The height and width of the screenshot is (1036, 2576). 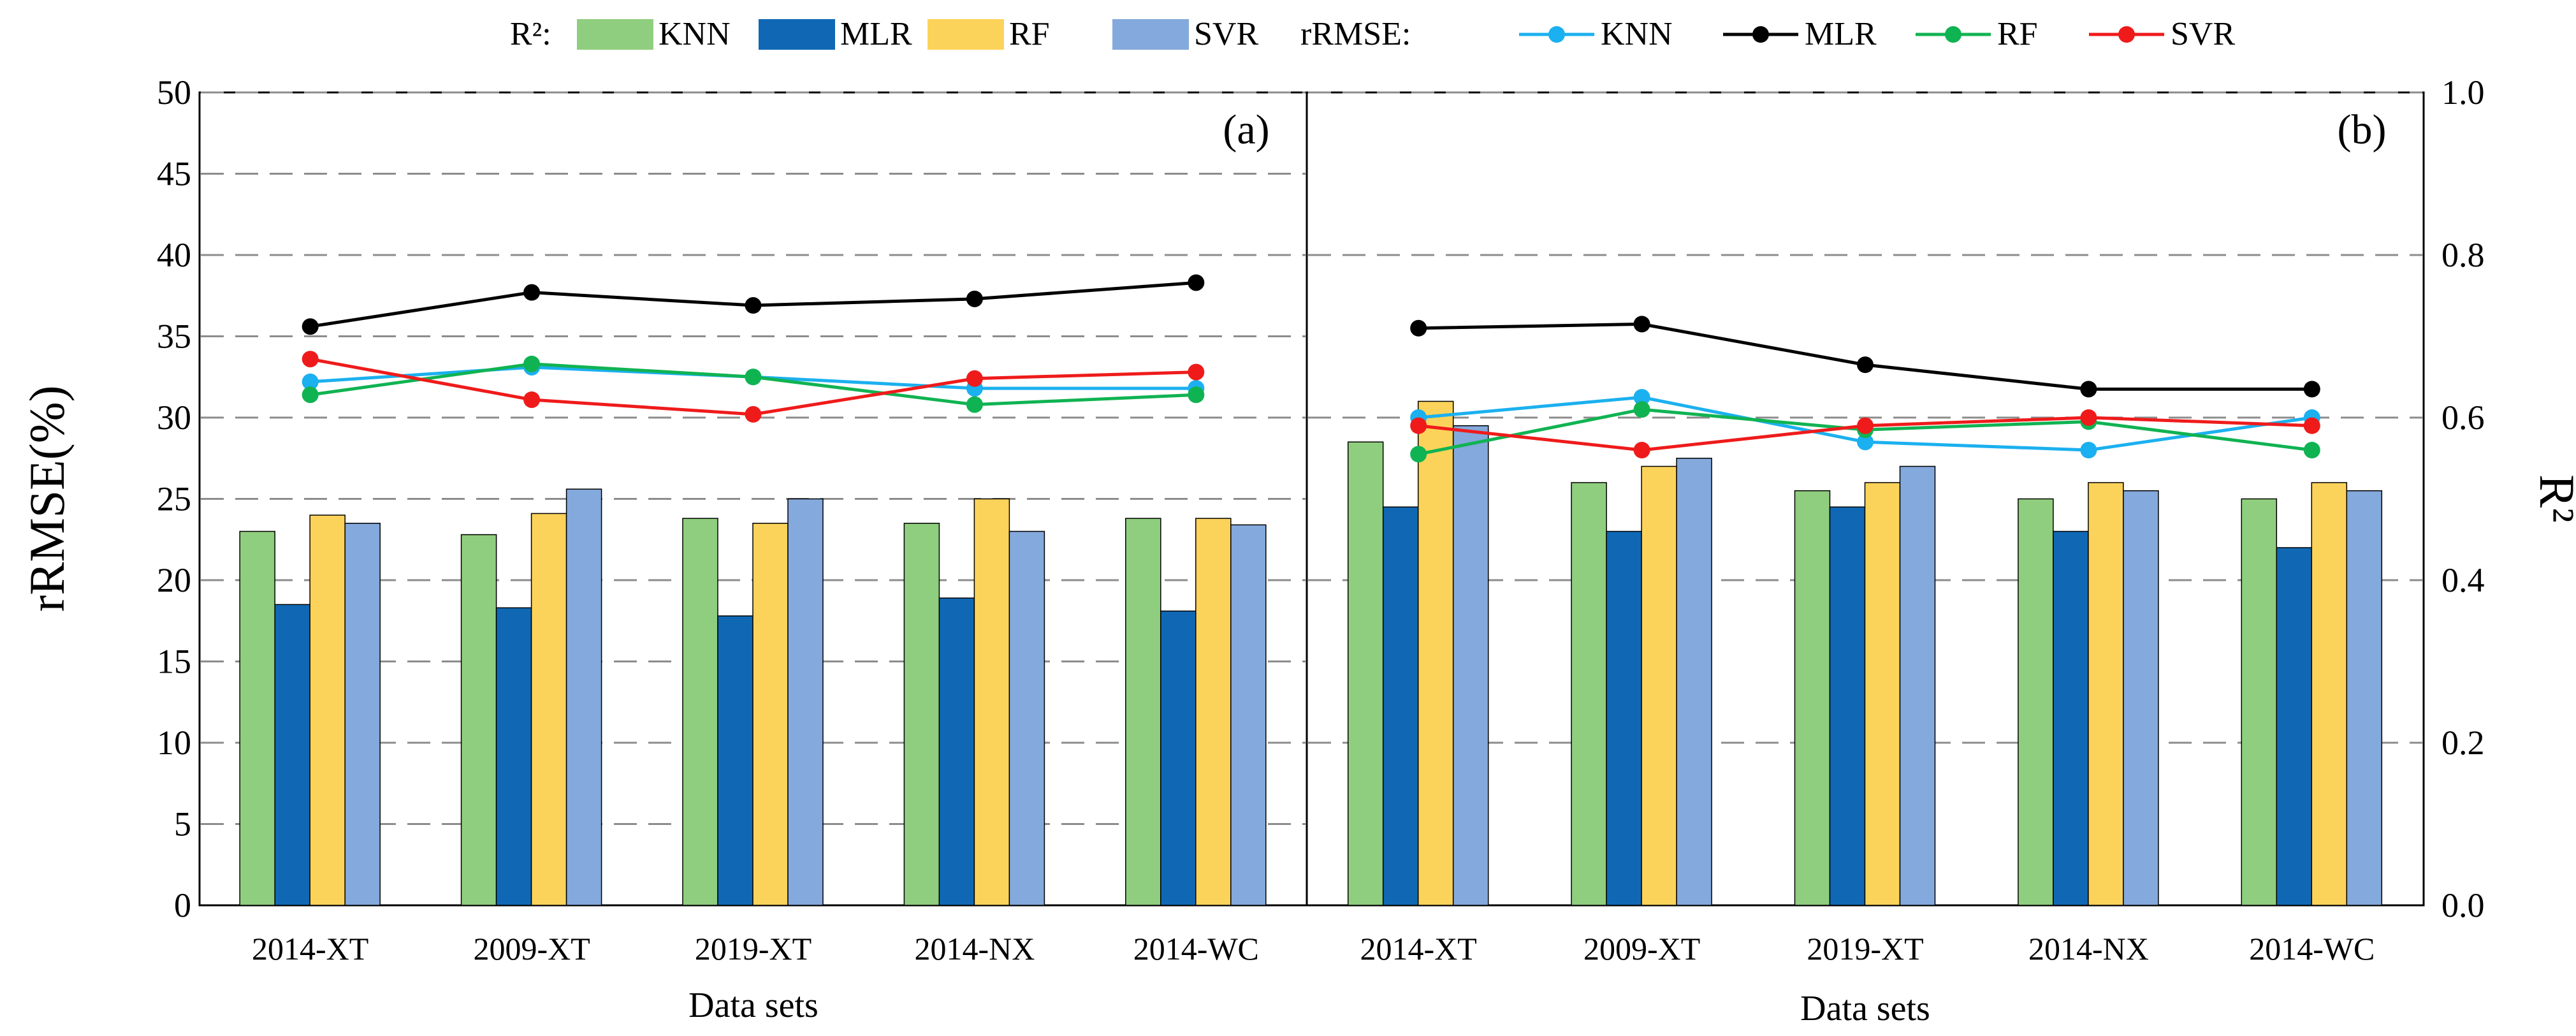 I want to click on legend-swatch-svr, so click(x=1150, y=34).